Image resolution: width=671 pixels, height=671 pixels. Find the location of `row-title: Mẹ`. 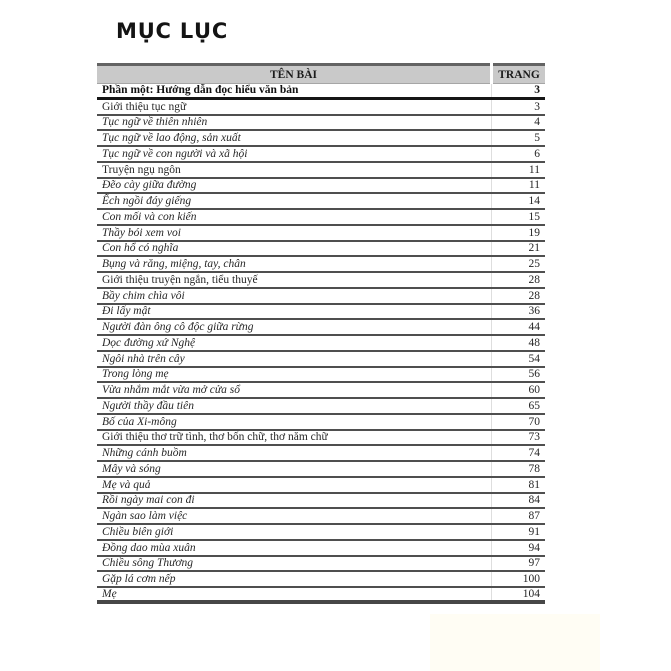

row-title: Mẹ is located at coordinates (109, 594).